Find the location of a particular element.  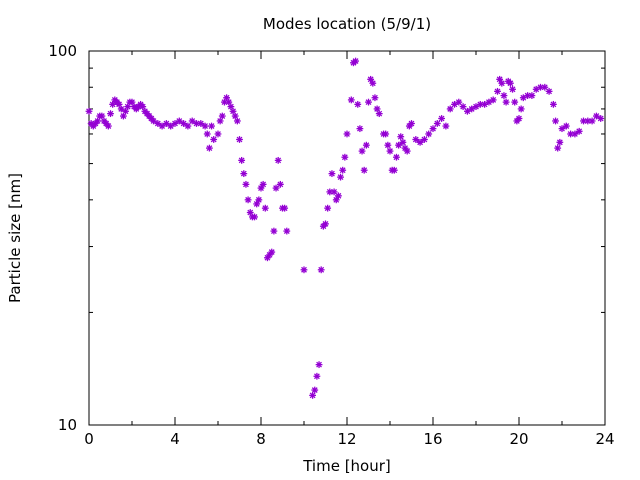

x-tick-label: 20 is located at coordinates (518, 439).